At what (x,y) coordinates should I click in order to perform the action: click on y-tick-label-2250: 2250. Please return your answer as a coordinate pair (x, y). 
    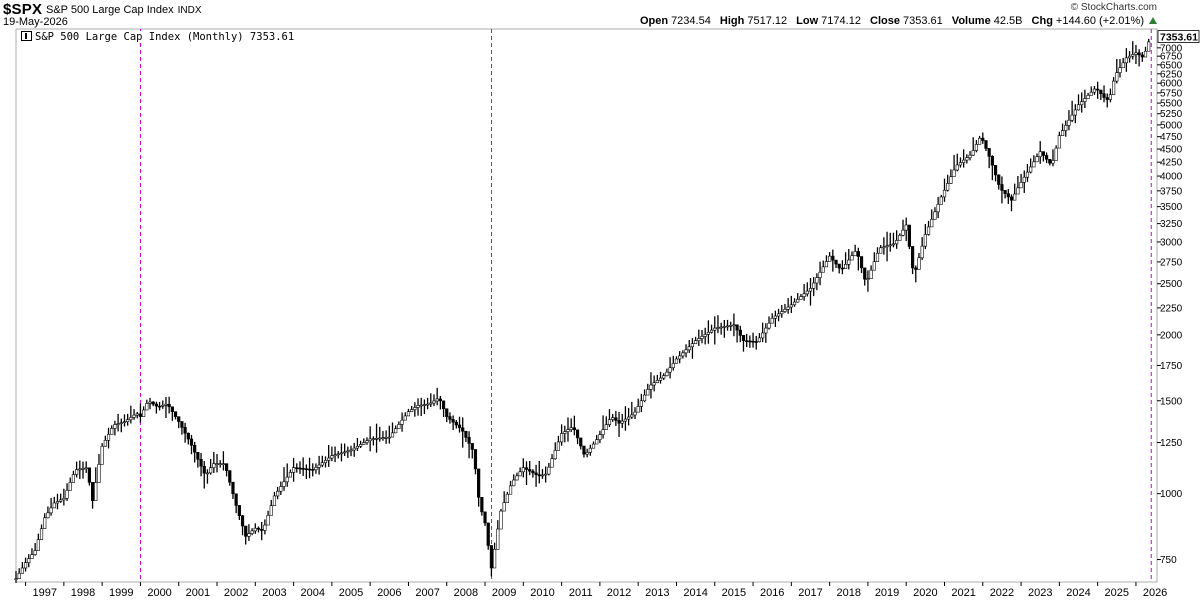
    Looking at the image, I should click on (1171, 308).